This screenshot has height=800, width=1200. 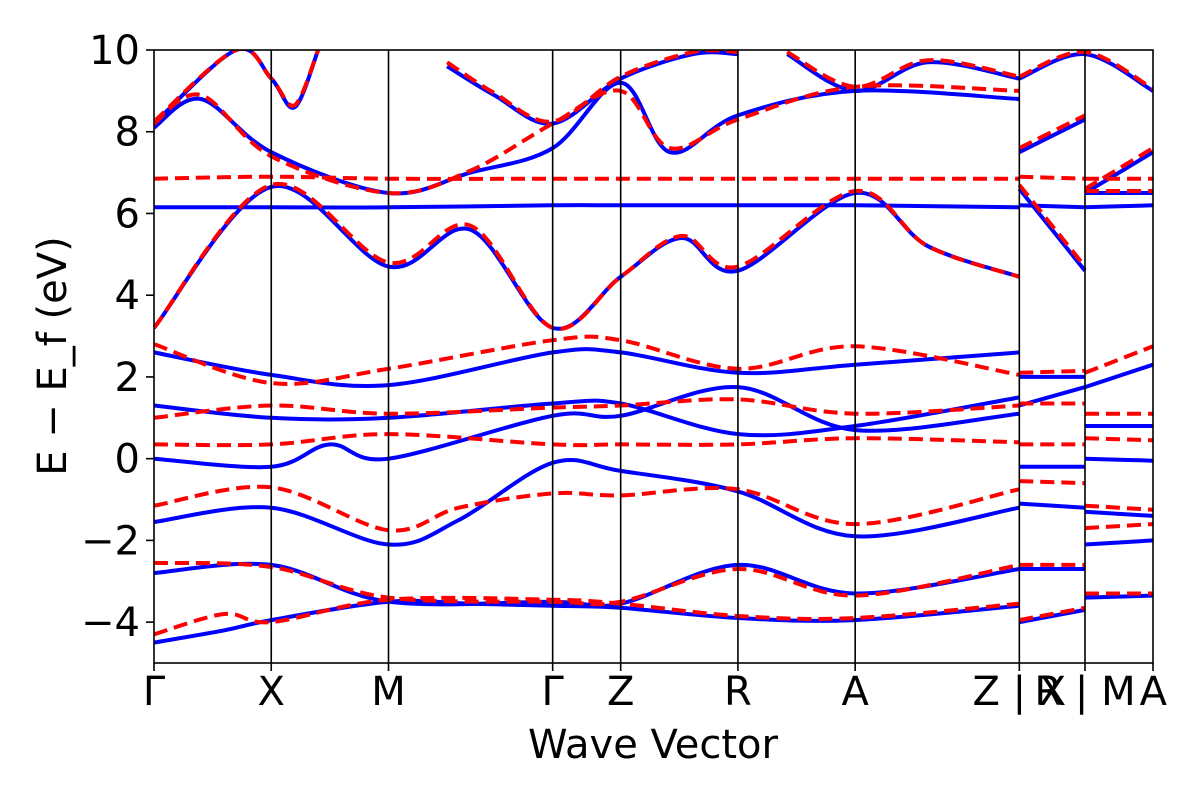 What do you see at coordinates (653, 745) in the screenshot?
I see `x-axis-label: Wave Vector` at bounding box center [653, 745].